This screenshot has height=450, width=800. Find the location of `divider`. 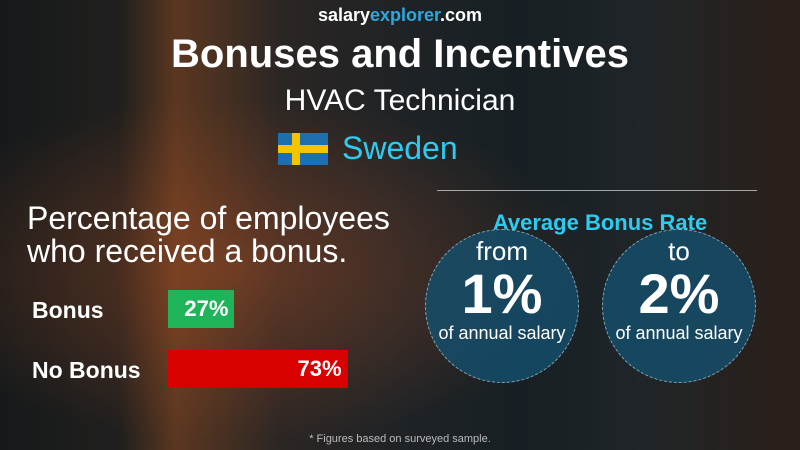

divider is located at coordinates (597, 190).